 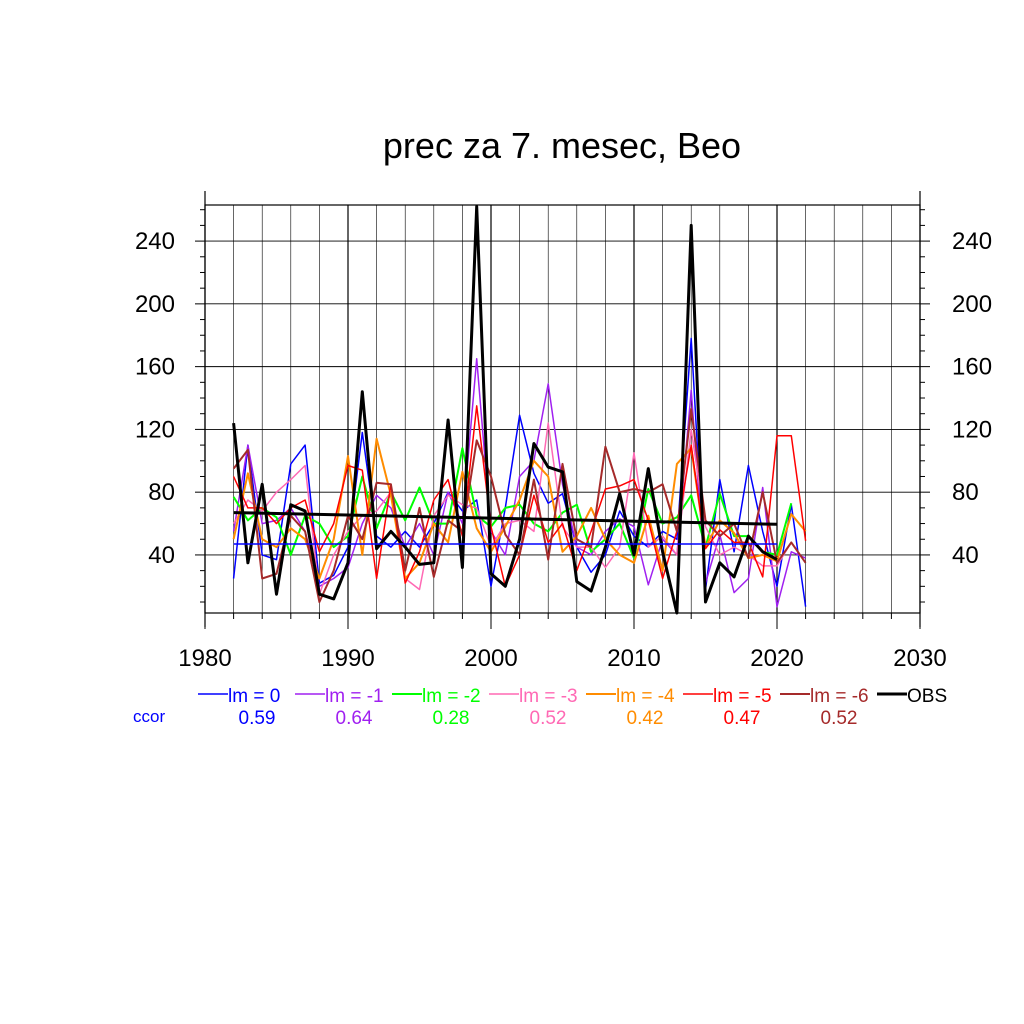 What do you see at coordinates (354, 696) in the screenshot?
I see `legend-label: lm = -1` at bounding box center [354, 696].